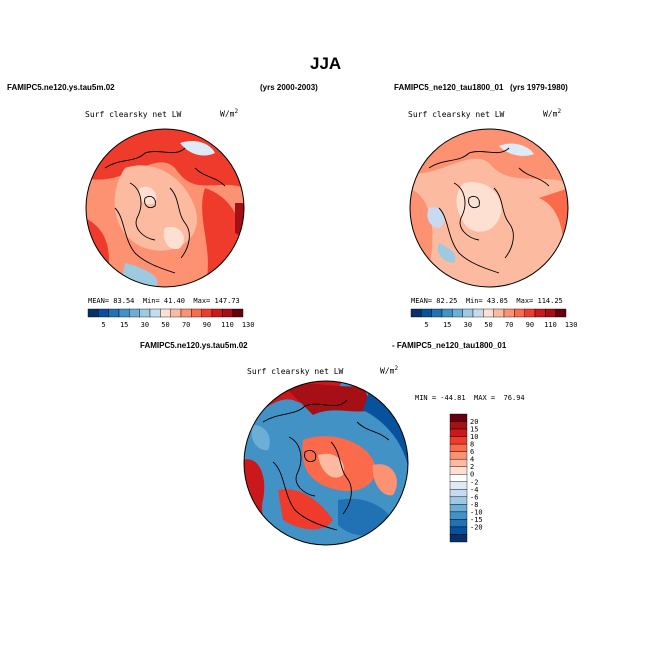 The height and width of the screenshot is (654, 654). What do you see at coordinates (447, 301) in the screenshot?
I see `top-right-mean: 82.25` at bounding box center [447, 301].